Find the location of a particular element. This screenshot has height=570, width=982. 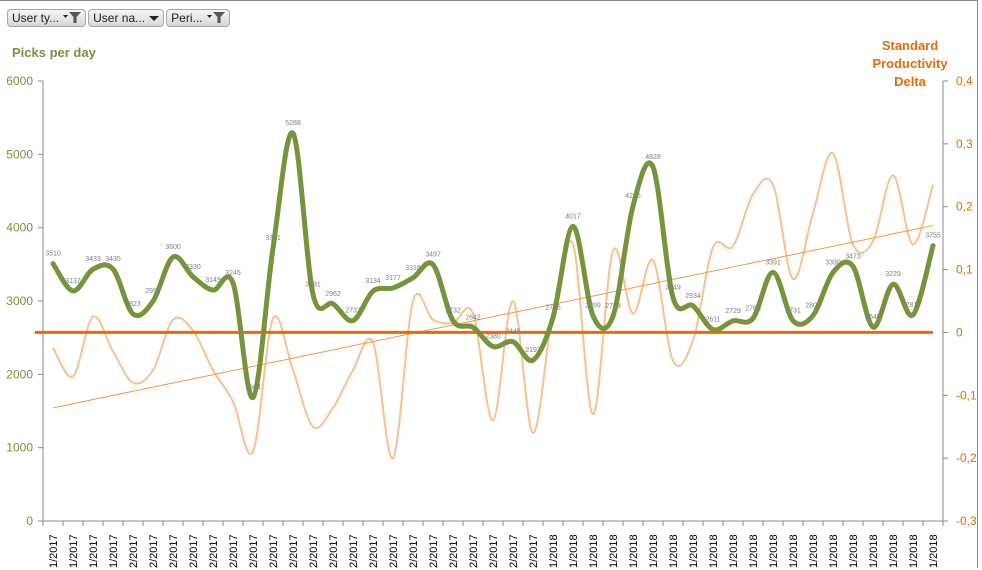

picks-data-label: 4828 is located at coordinates (653, 157).